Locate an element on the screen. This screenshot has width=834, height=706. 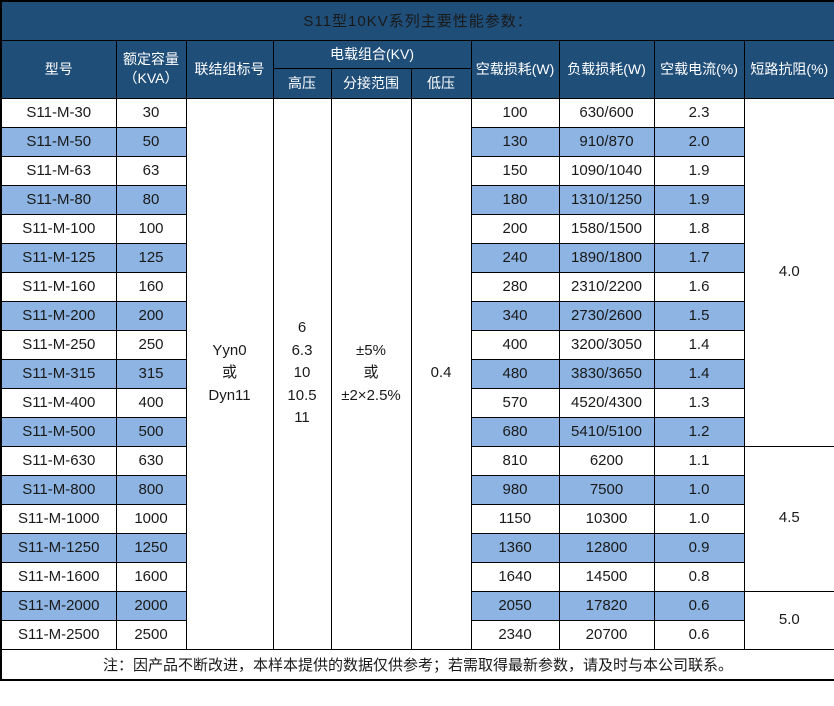
cell-kva: 1250 is located at coordinates (151, 547).